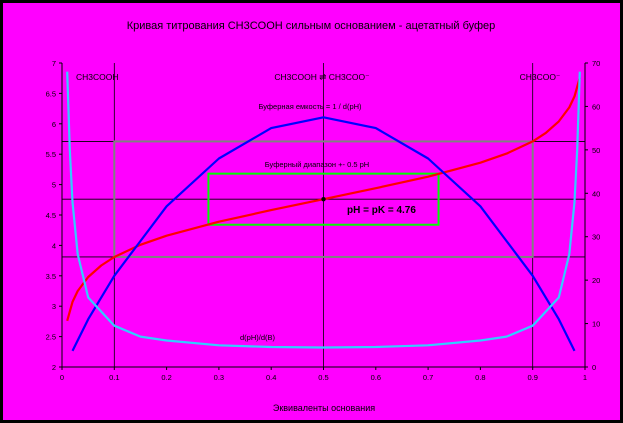 This screenshot has height=423, width=623. What do you see at coordinates (324, 408) in the screenshot?
I see `x-axis-label: Эквиваленты основания` at bounding box center [324, 408].